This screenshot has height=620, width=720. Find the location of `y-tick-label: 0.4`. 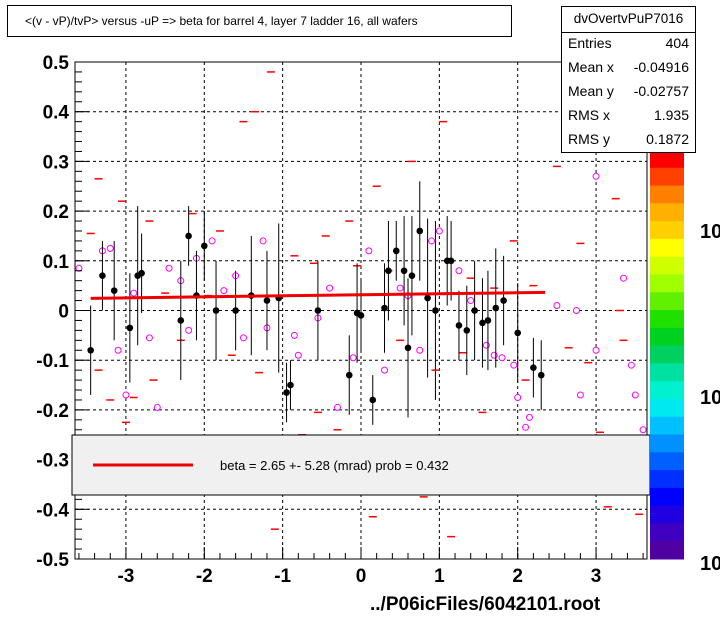

y-tick-label: 0.4 is located at coordinates (56, 113).